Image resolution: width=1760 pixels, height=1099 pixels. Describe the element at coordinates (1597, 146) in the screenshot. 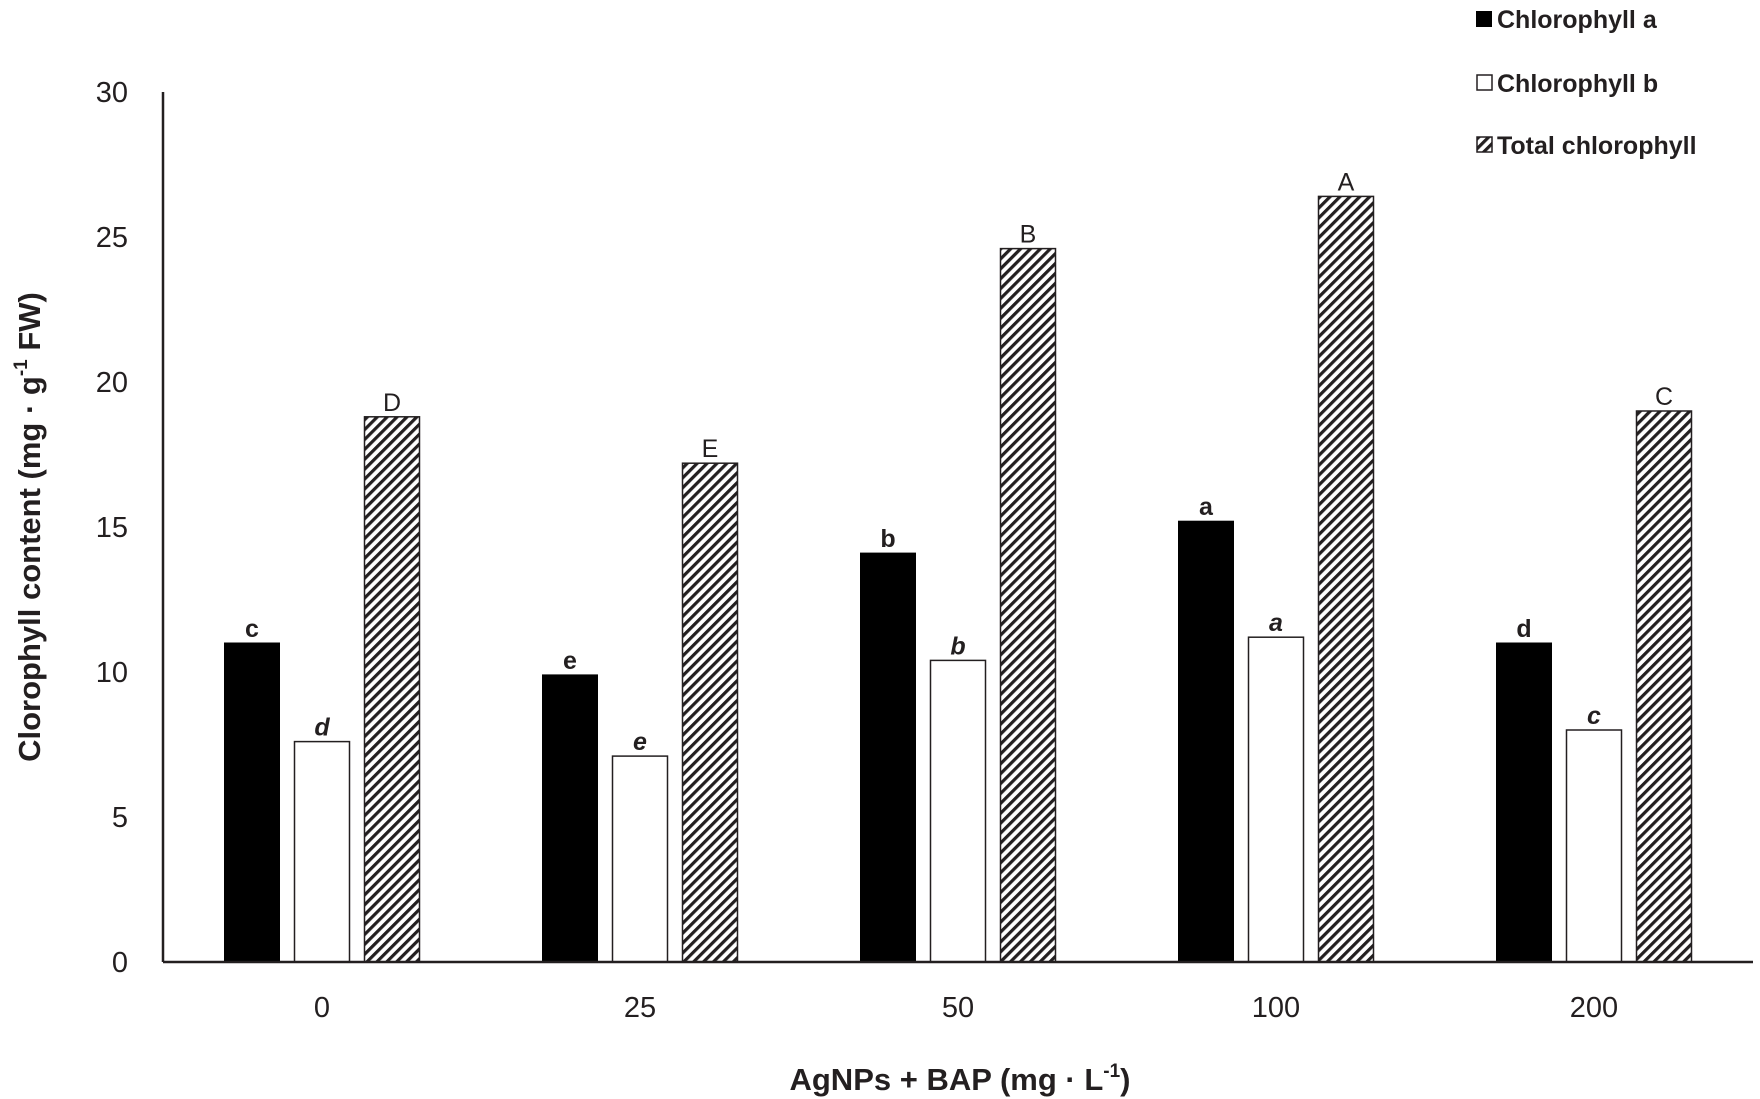

I see `legend-label-total-chlorophyll: Total chlorophyll` at that location.